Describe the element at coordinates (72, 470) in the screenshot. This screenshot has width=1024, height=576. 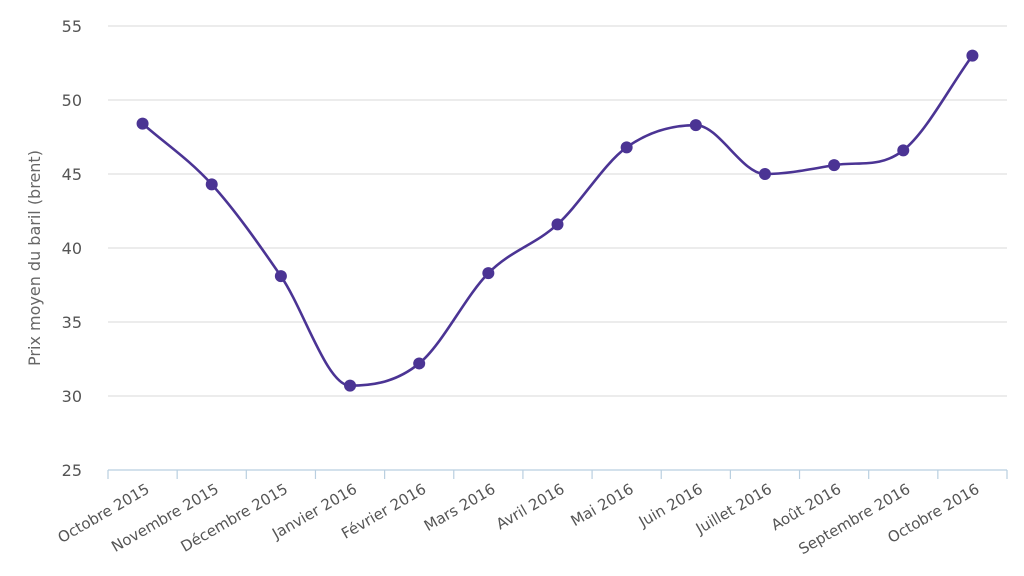
I see `y-tick-label: 25` at that location.